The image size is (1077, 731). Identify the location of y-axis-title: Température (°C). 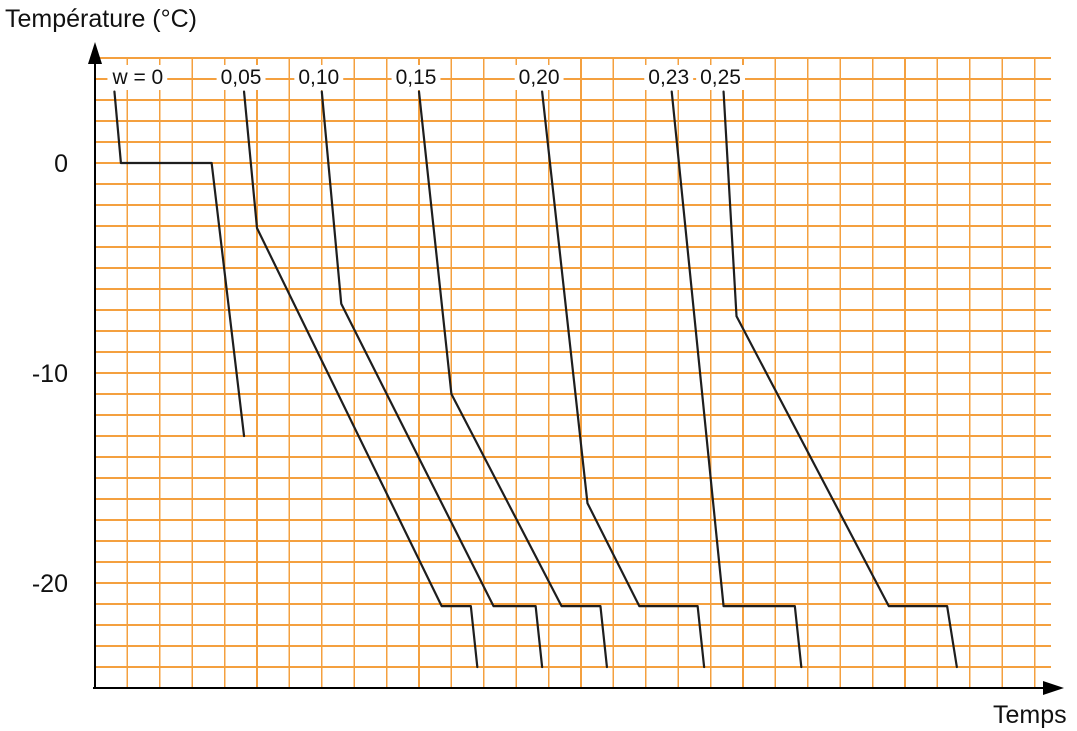
(101, 19).